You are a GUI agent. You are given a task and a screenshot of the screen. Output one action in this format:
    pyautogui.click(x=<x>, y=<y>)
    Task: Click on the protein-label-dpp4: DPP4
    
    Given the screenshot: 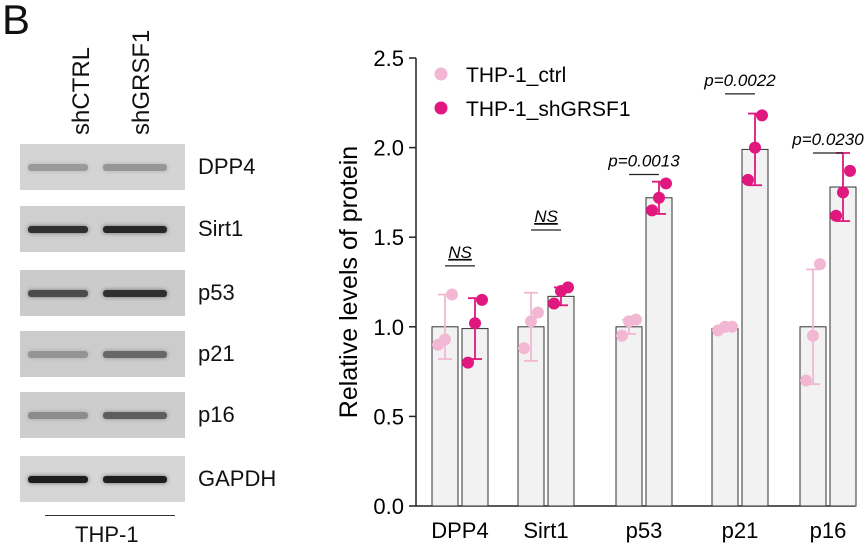 What is the action you would take?
    pyautogui.click(x=227, y=166)
    